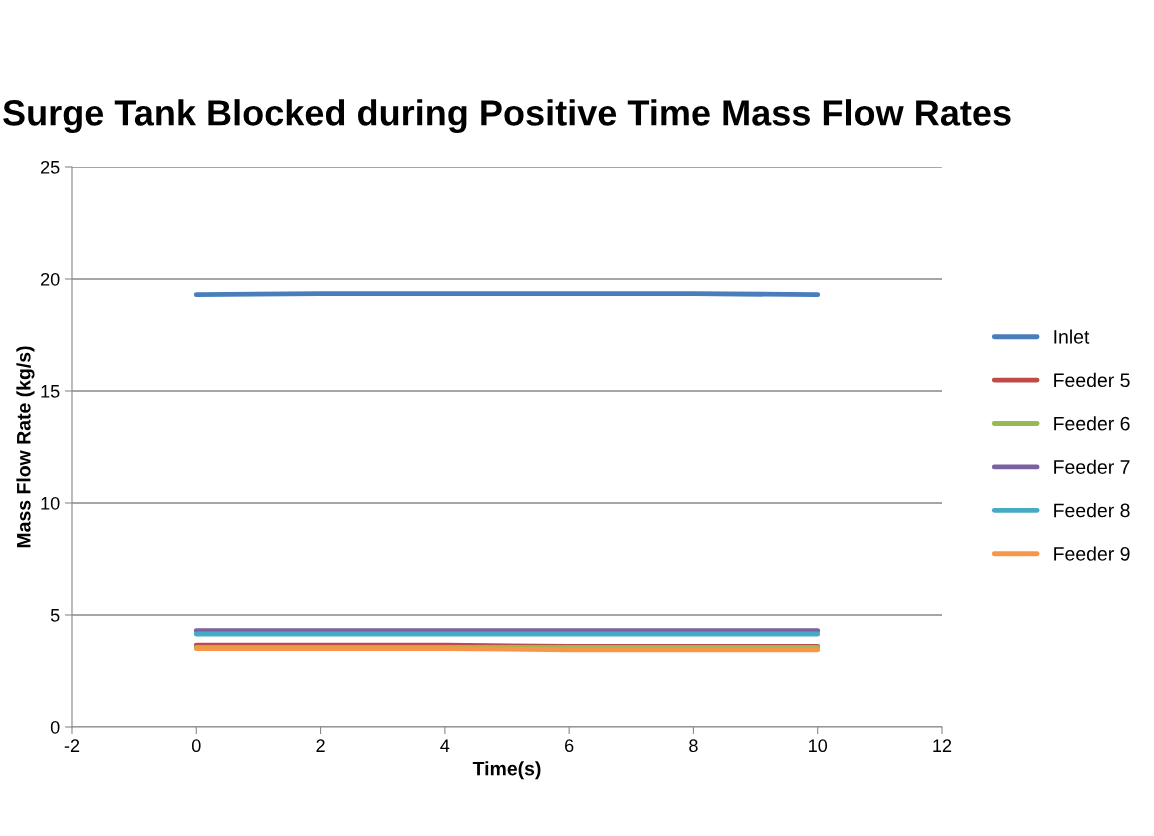  Describe the element at coordinates (72, 745) in the screenshot. I see `x-tick-label: -2` at that location.